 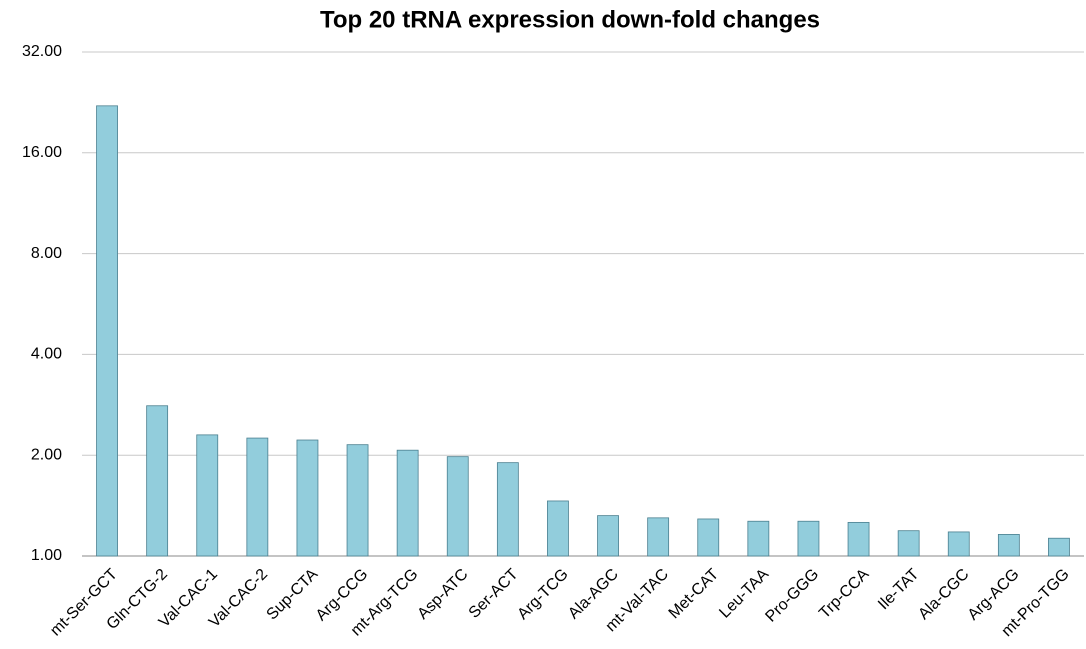 What do you see at coordinates (844, 594) in the screenshot?
I see `x-tick-label: Trp-CCA` at bounding box center [844, 594].